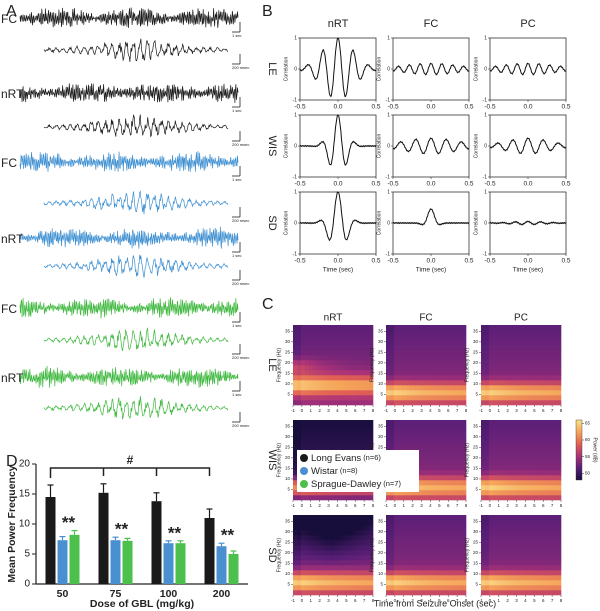  What do you see at coordinates (476, 436) in the screenshot?
I see `y-tick-label: 30` at bounding box center [476, 436].